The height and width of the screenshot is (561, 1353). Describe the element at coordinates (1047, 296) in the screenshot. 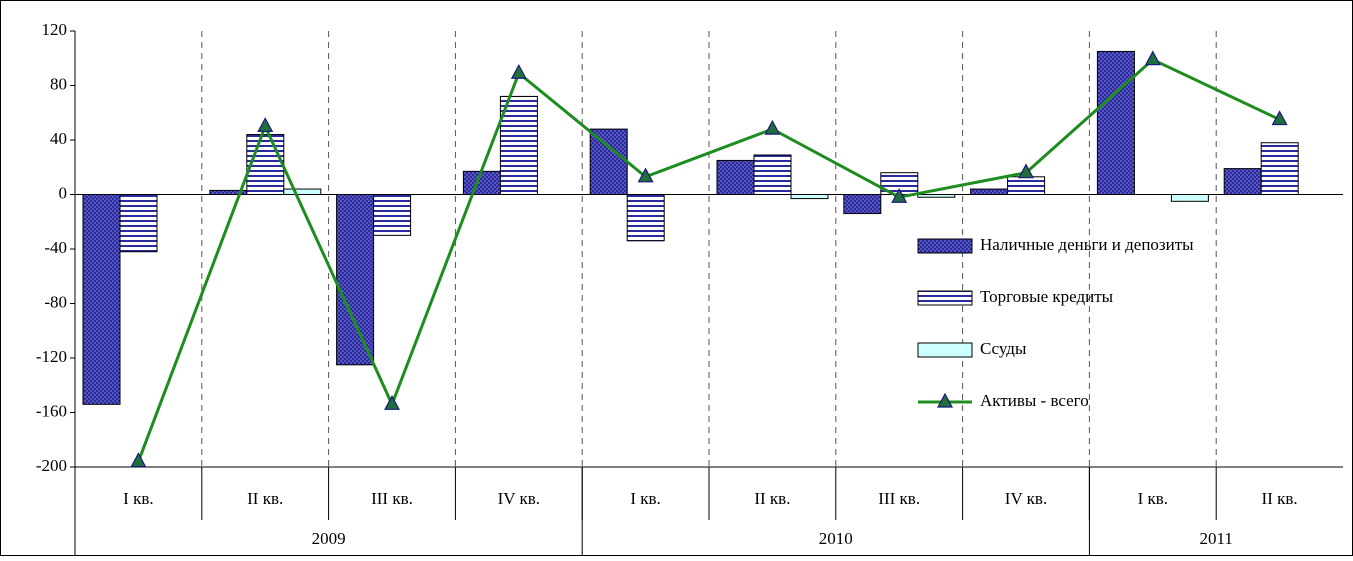

I see `legend-label: Торговые кредиты` at that location.